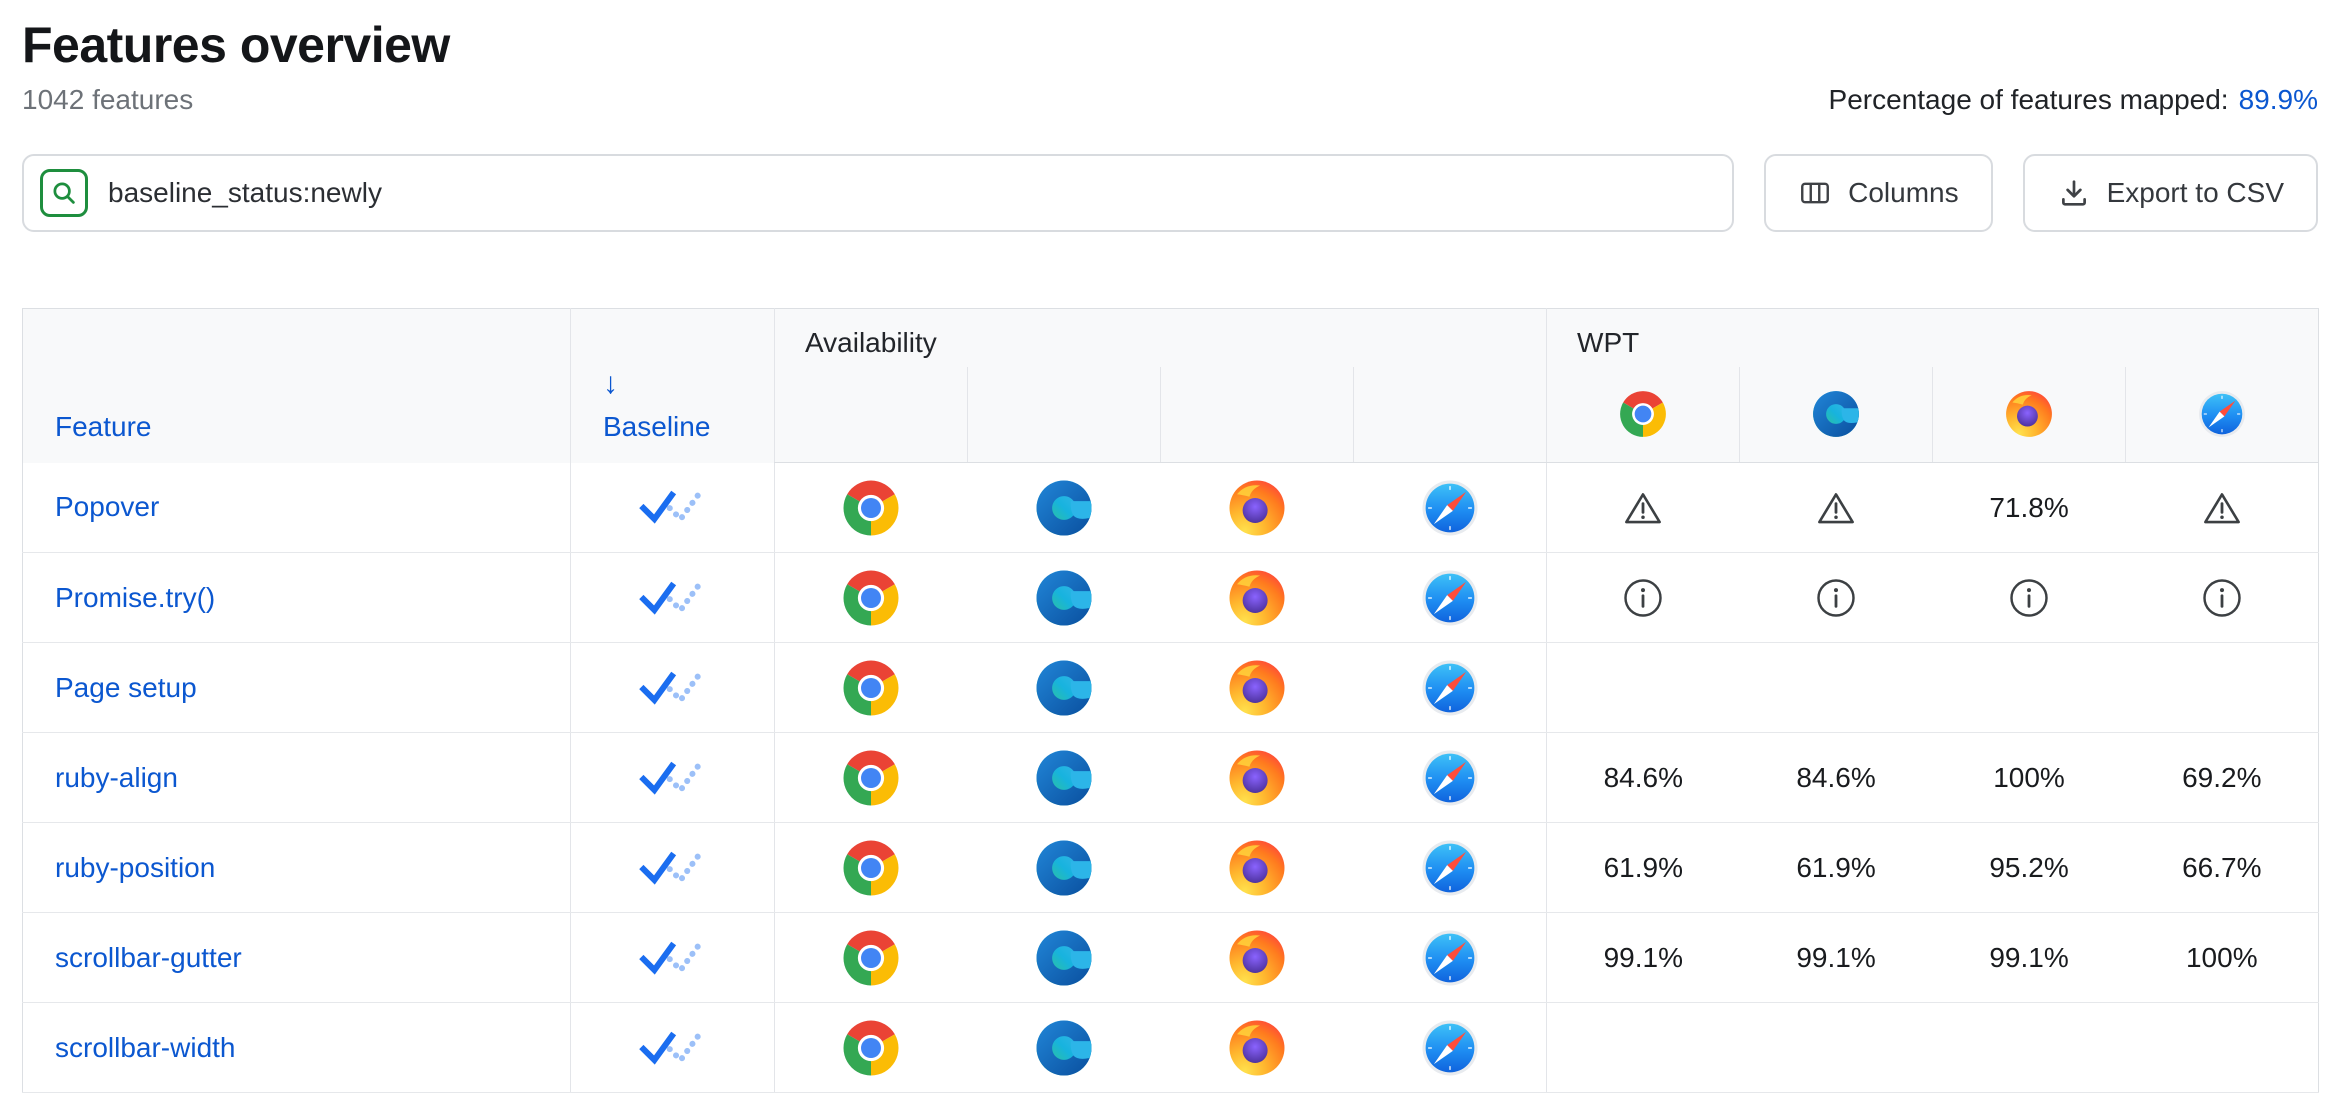 The width and height of the screenshot is (2340, 1120). I want to click on table-row: ruby-align 84.6% 84.6% 100% 69.2%, so click(1170, 777).